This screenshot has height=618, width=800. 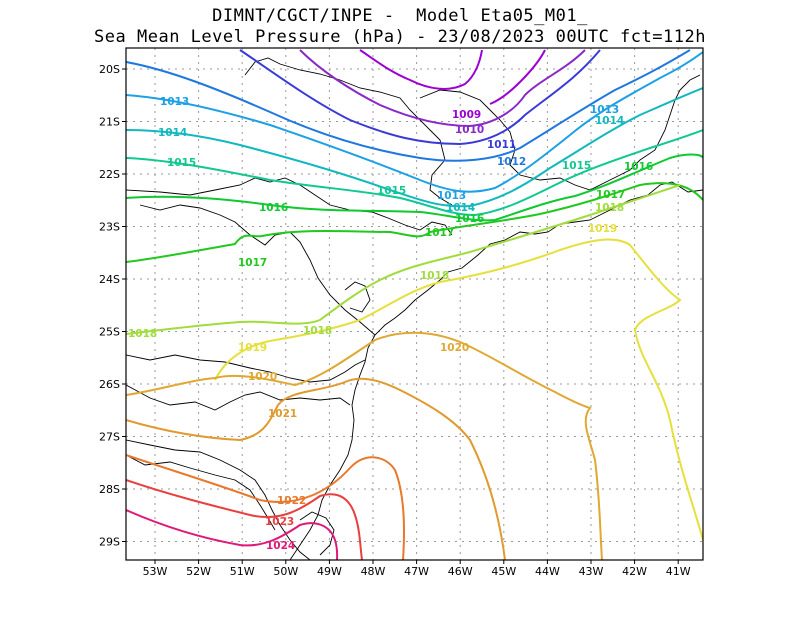 What do you see at coordinates (109, 542) in the screenshot?
I see `lat-label: 29S` at bounding box center [109, 542].